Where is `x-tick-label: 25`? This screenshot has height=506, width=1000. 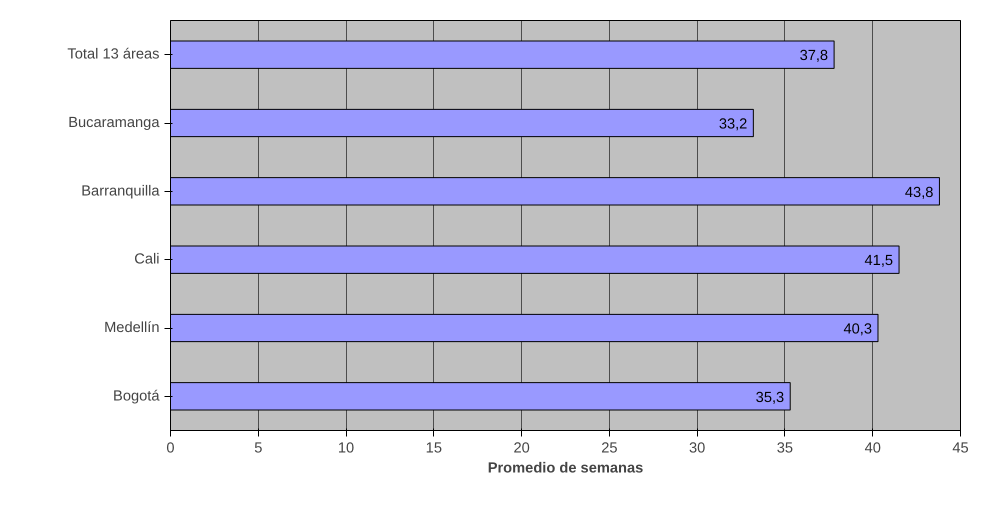 x-tick-label: 25 is located at coordinates (609, 448).